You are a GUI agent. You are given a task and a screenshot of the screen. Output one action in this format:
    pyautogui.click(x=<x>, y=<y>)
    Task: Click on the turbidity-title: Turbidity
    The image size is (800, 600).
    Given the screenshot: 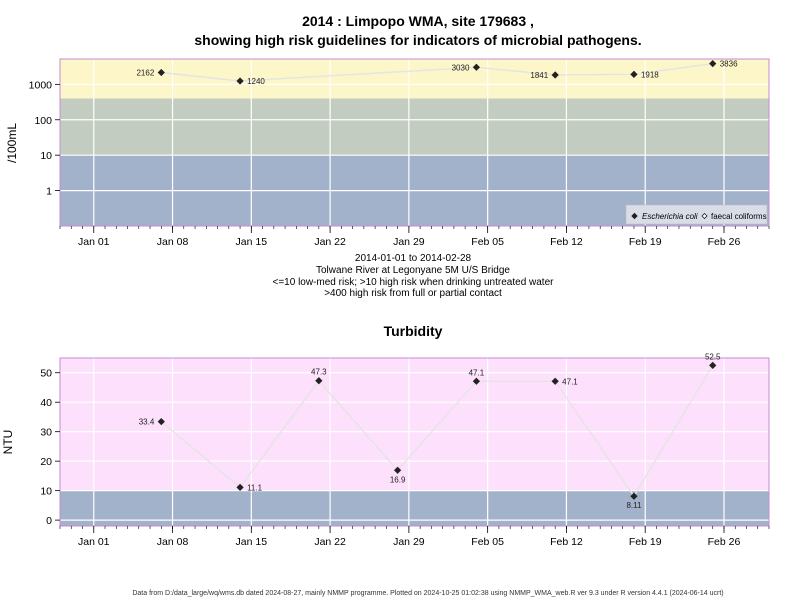 What is the action you would take?
    pyautogui.click(x=413, y=331)
    